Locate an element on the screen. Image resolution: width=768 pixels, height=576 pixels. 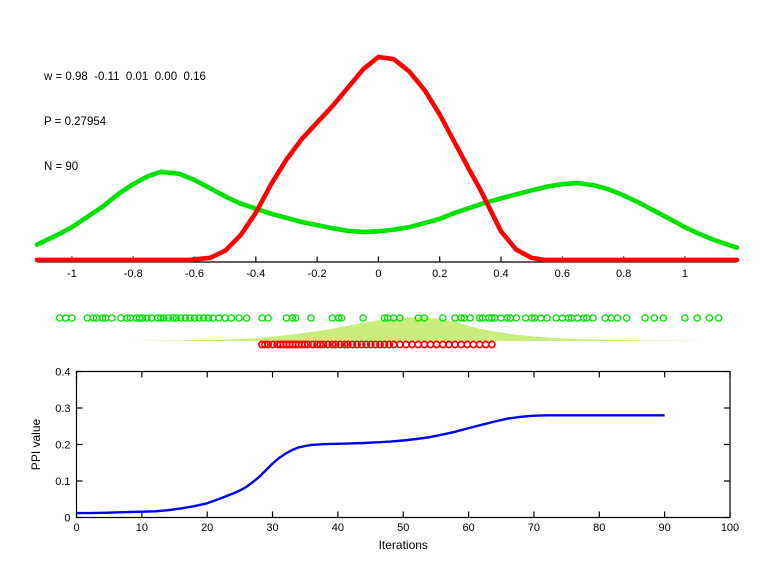
x-axis-tick-label: -1 is located at coordinates (72, 274).